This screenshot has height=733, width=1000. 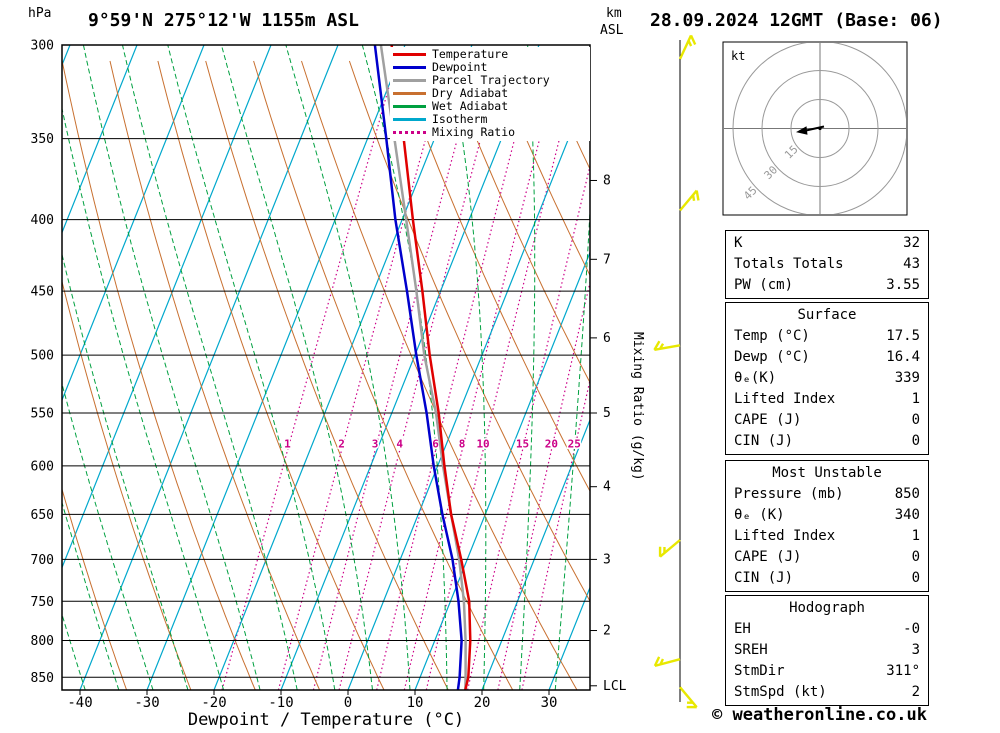 I want to click on temperature-tick-labels: -40 -30 -20 -10 0 10 20 30, so click(x=312, y=703).